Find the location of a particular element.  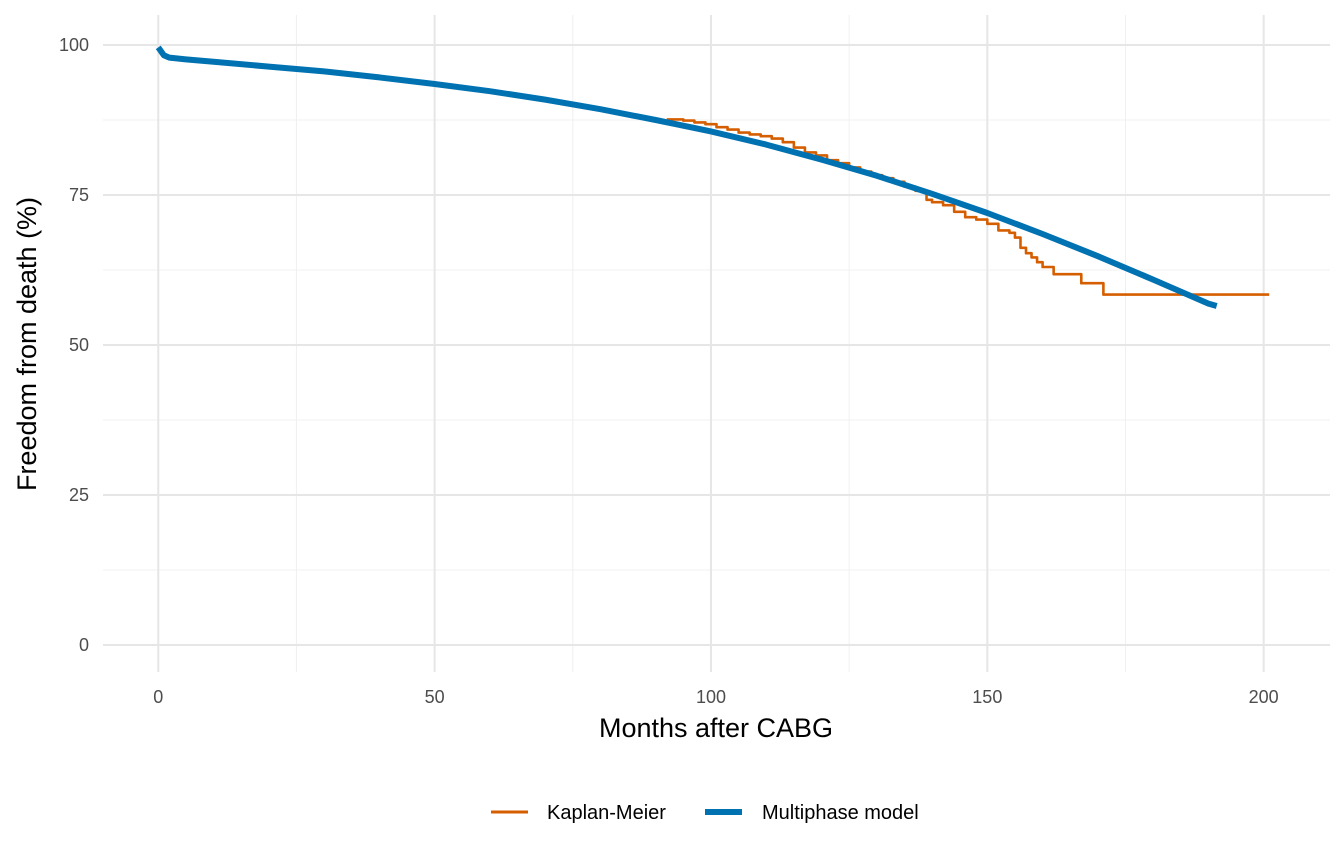

y-tick-label: 25 is located at coordinates (79, 495).